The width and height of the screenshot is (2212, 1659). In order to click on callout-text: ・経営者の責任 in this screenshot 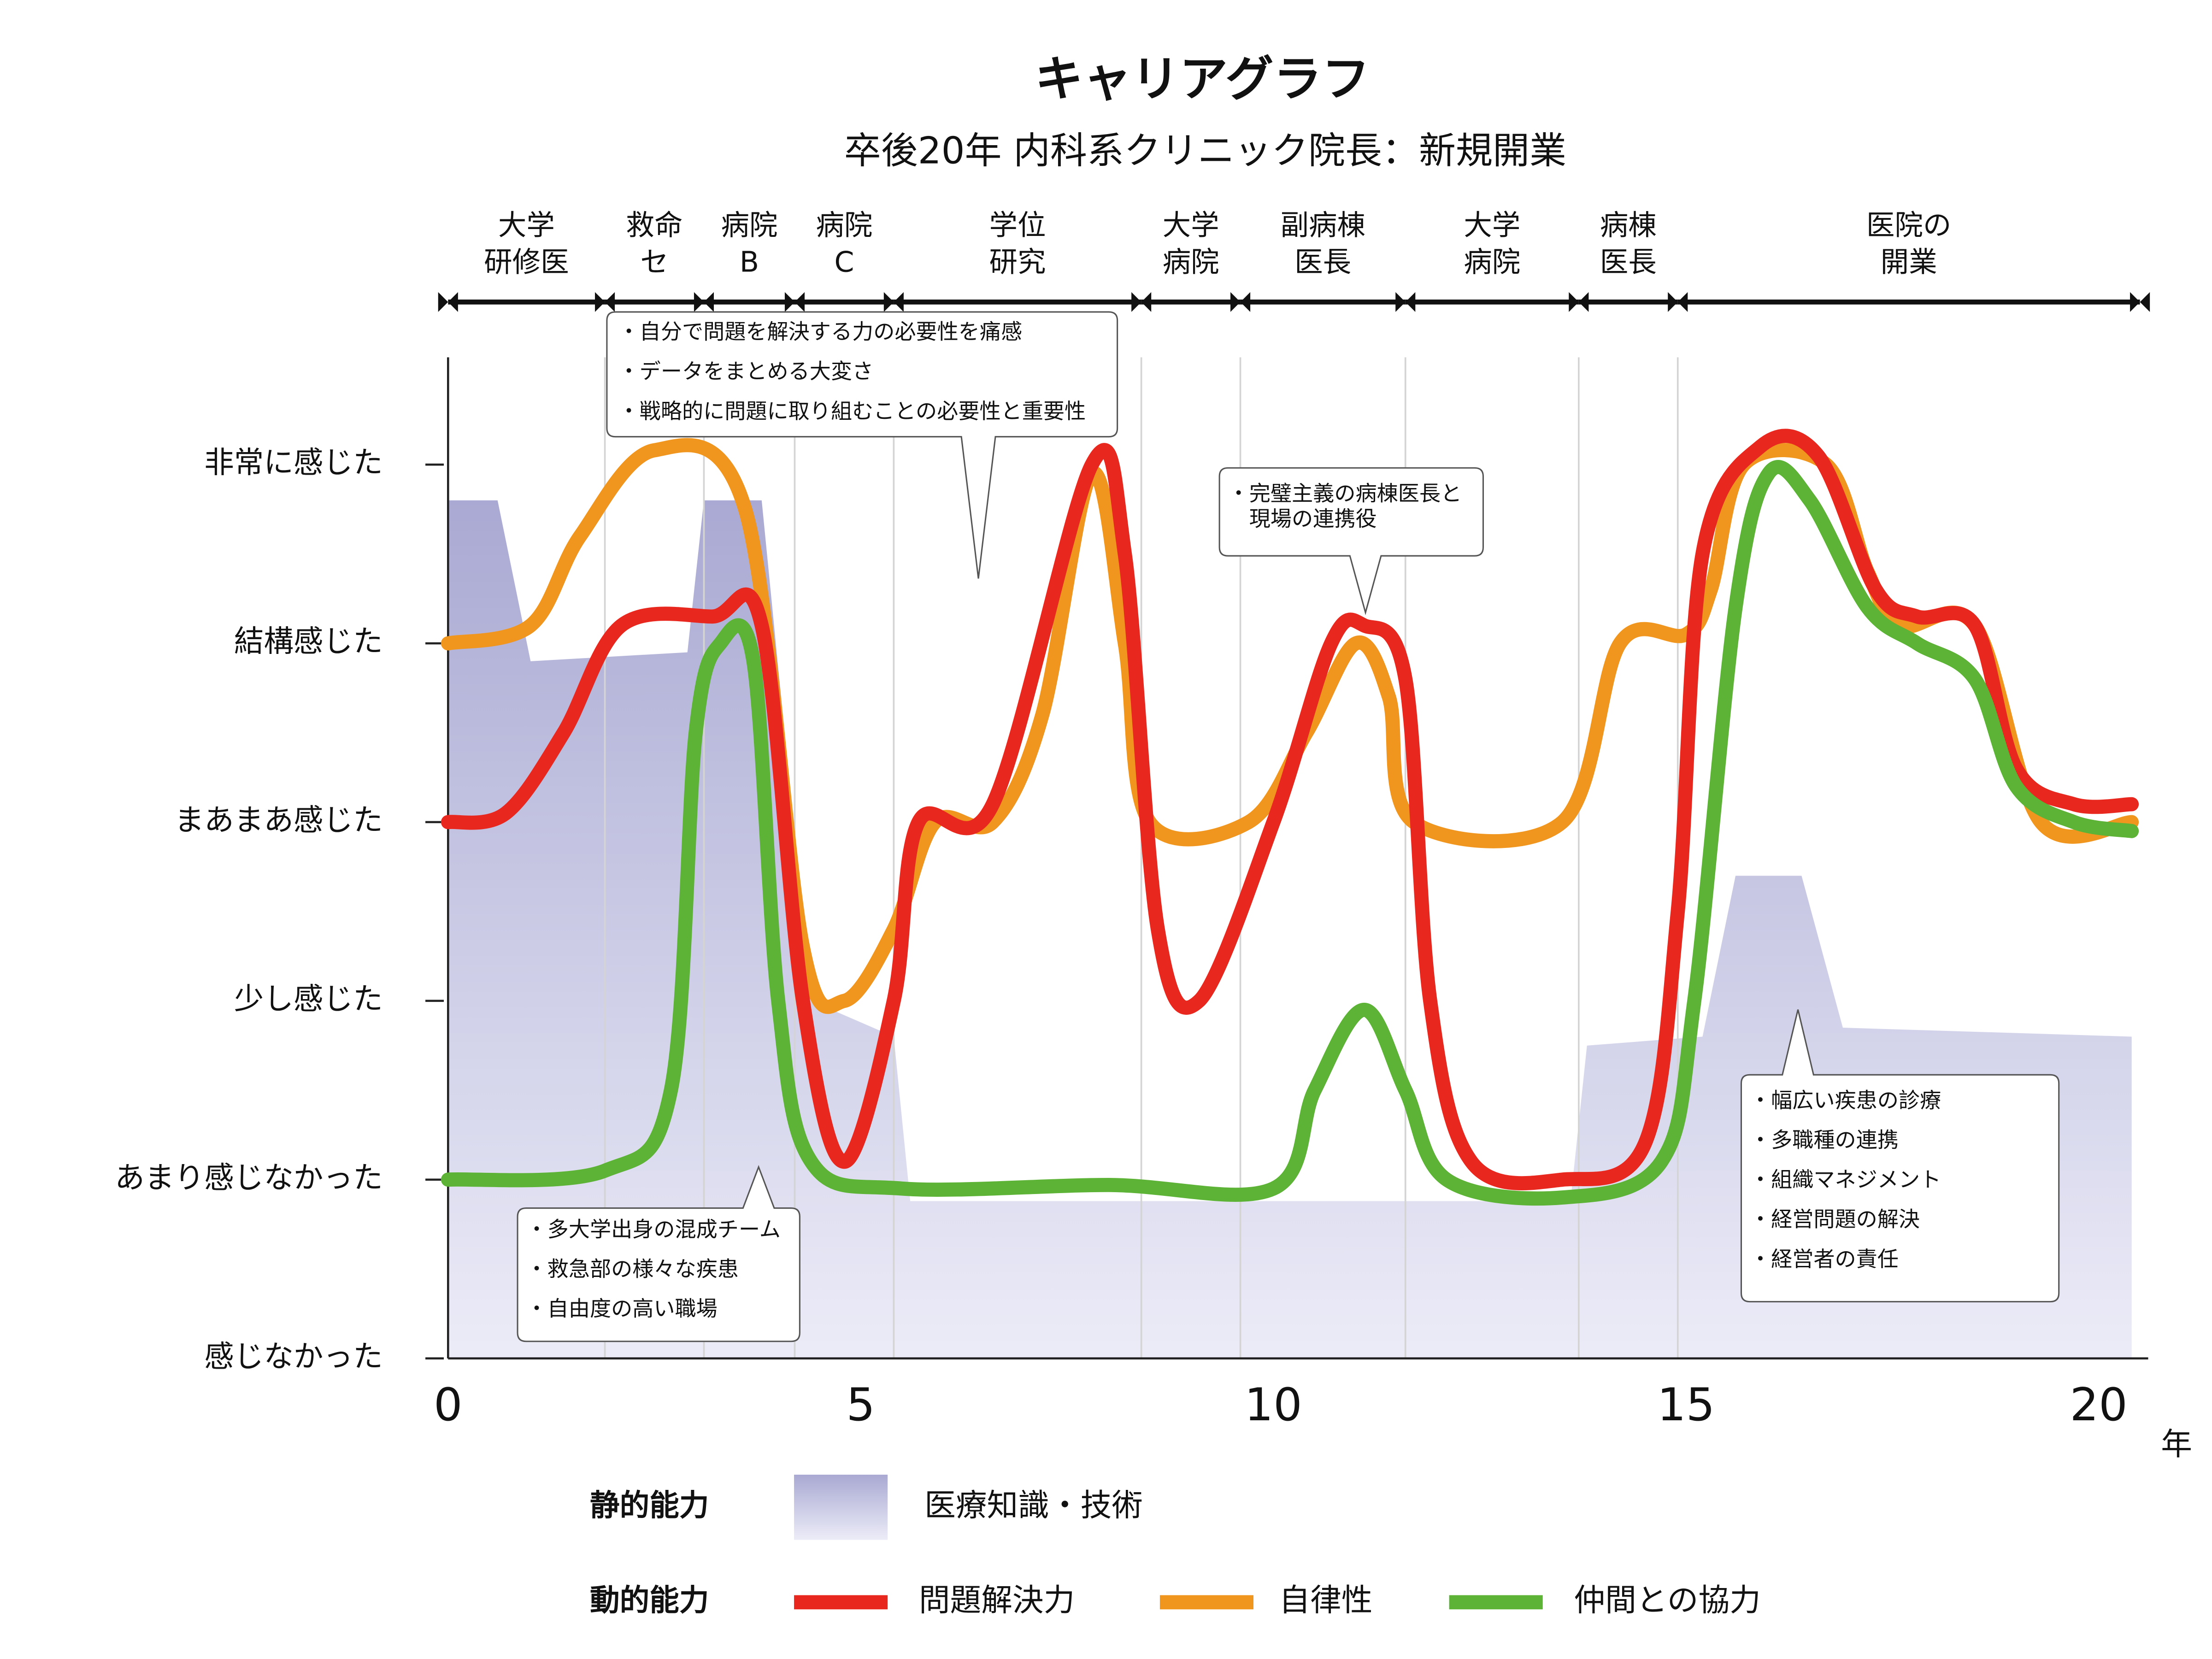, I will do `click(1824, 1259)`.